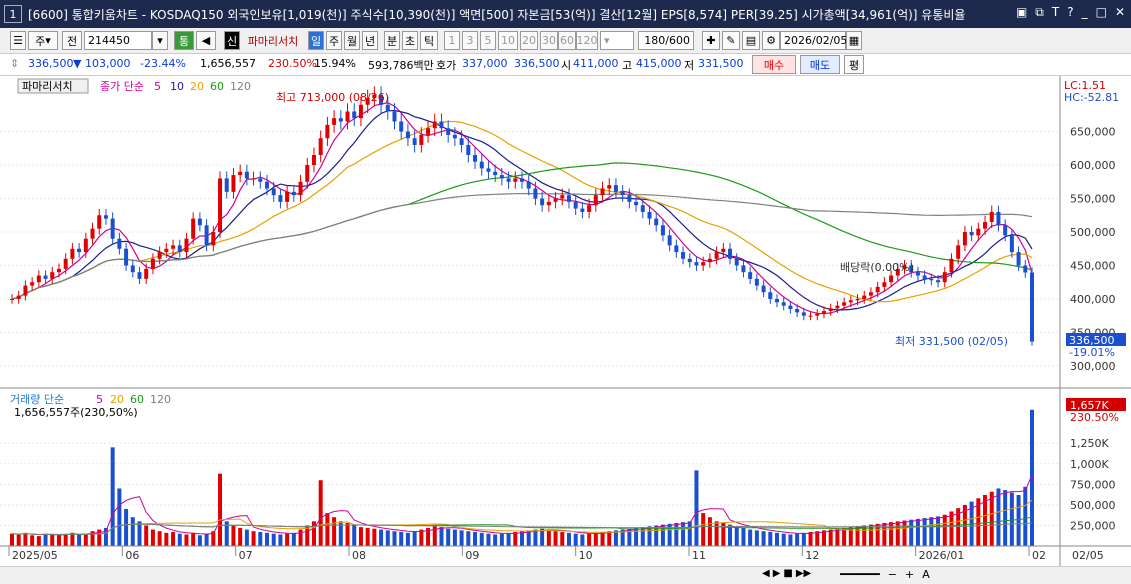  What do you see at coordinates (803, 573) in the screenshot?
I see `fast-forward-button: ▶▶` at bounding box center [803, 573].